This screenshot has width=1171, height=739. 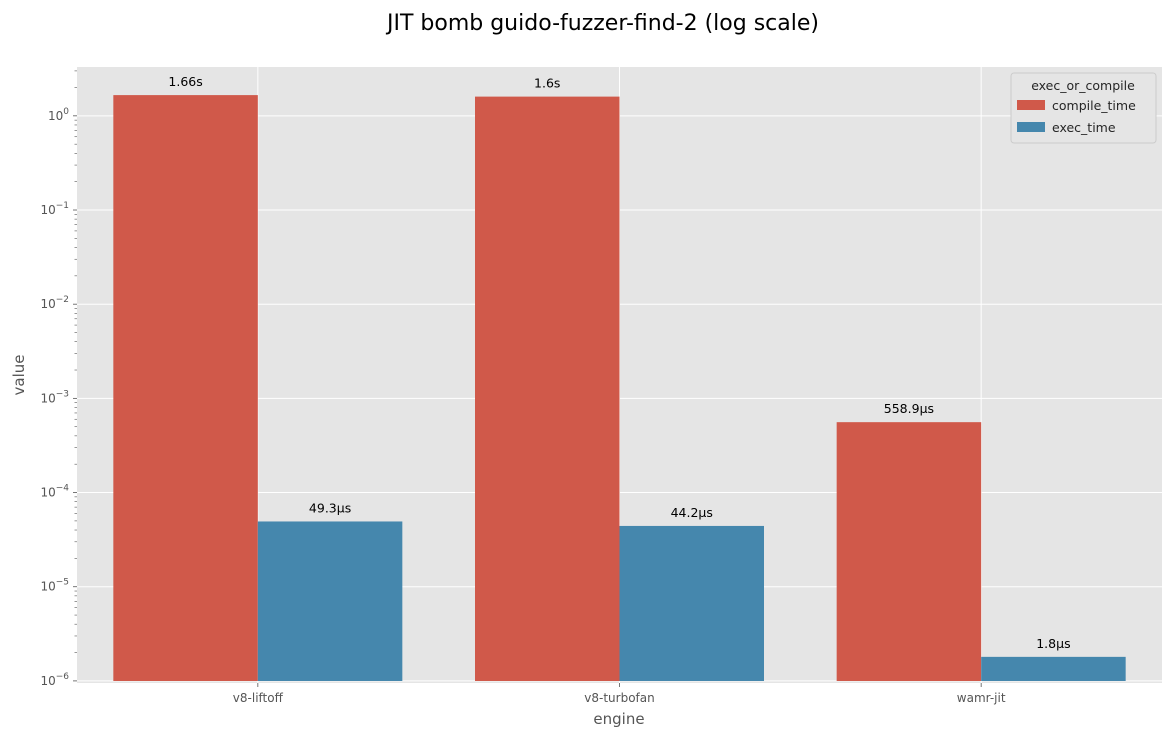 What do you see at coordinates (981, 698) in the screenshot?
I see `x-tick-label-wamr-jit: wamr-jit` at bounding box center [981, 698].